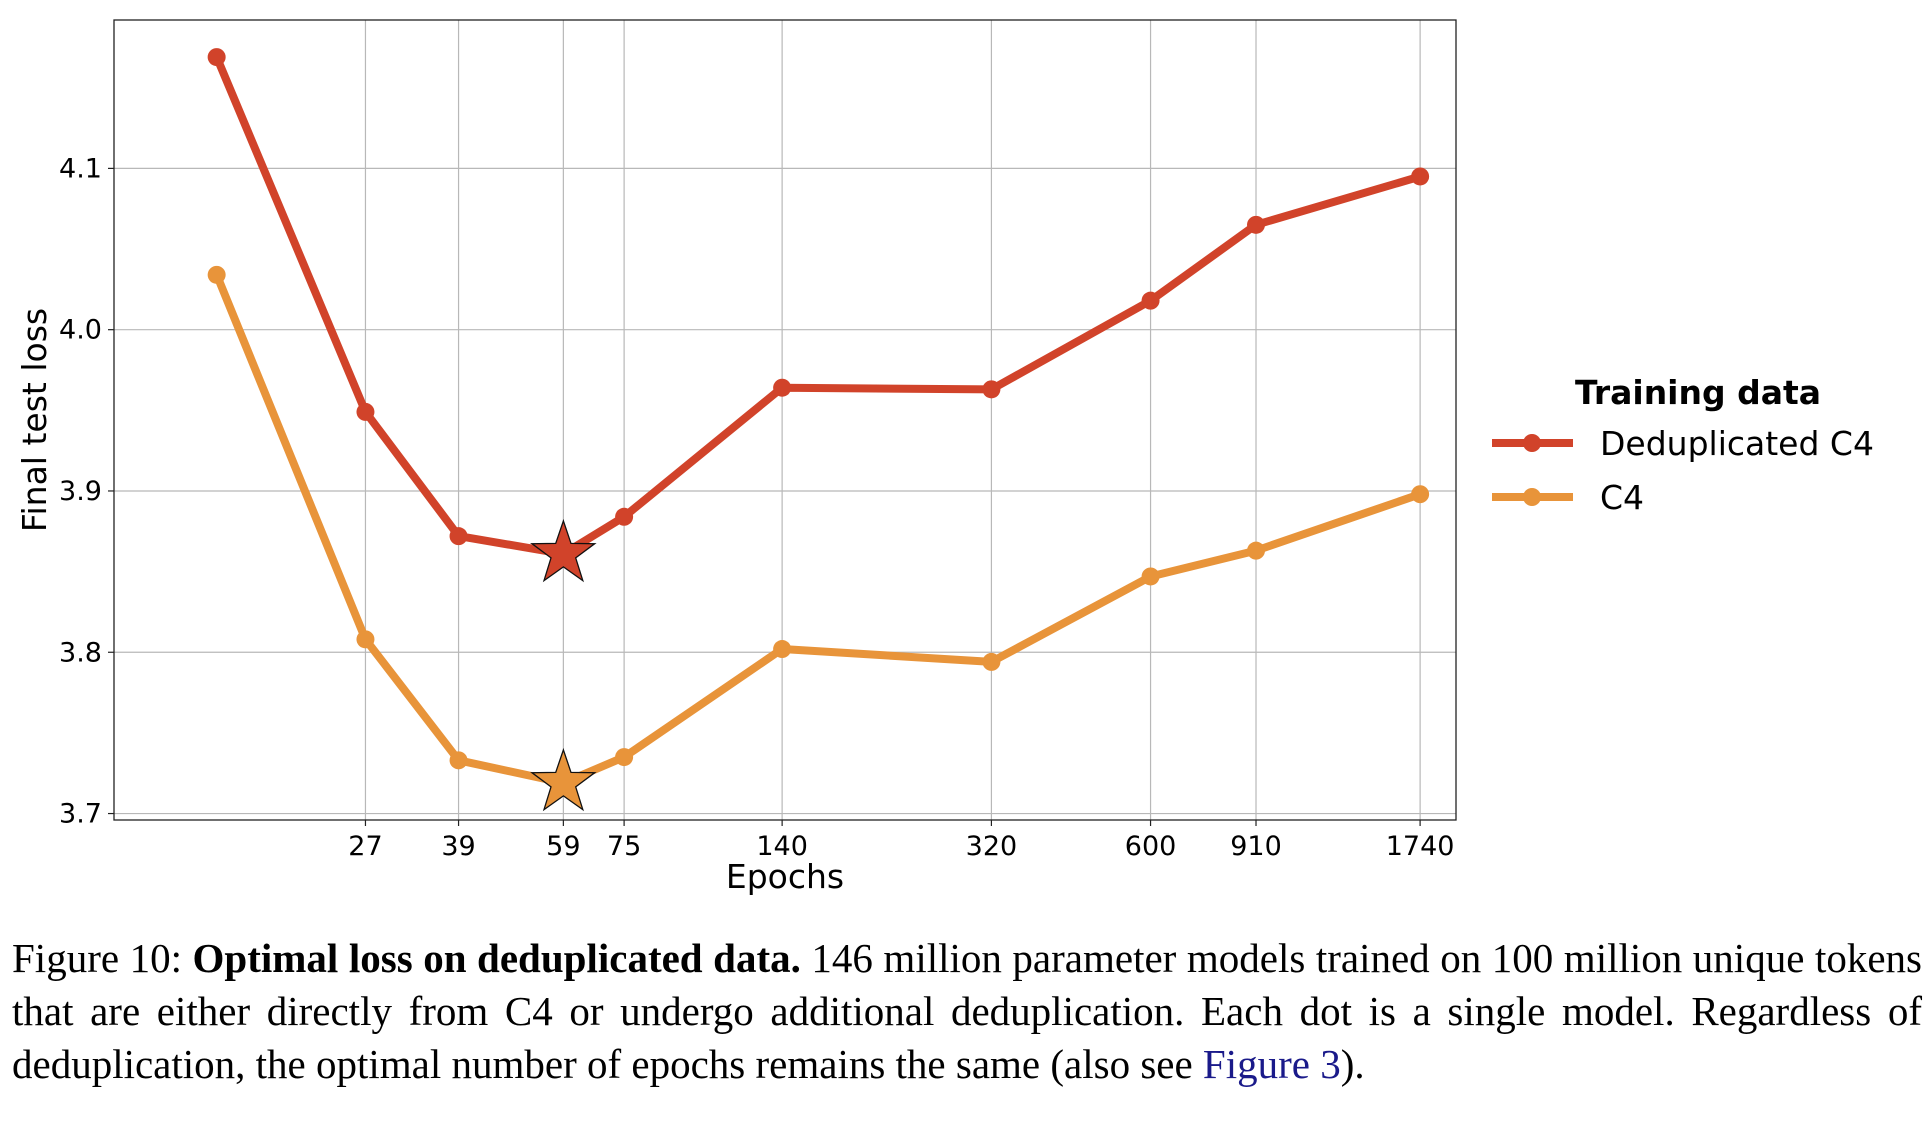 The image size is (1932, 1148). What do you see at coordinates (34, 420) in the screenshot?
I see `y-axis-label: Final test loss` at bounding box center [34, 420].